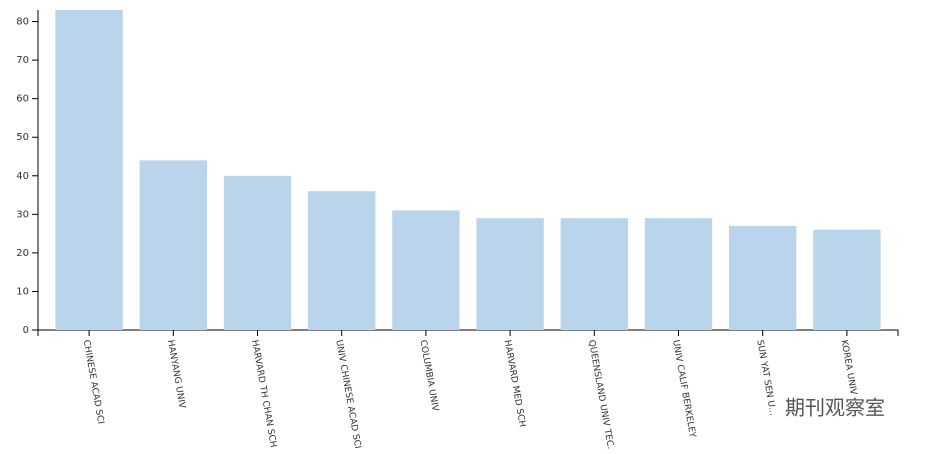 This screenshot has width=933, height=454. I want to click on y-tick-label: 10, so click(22, 291).